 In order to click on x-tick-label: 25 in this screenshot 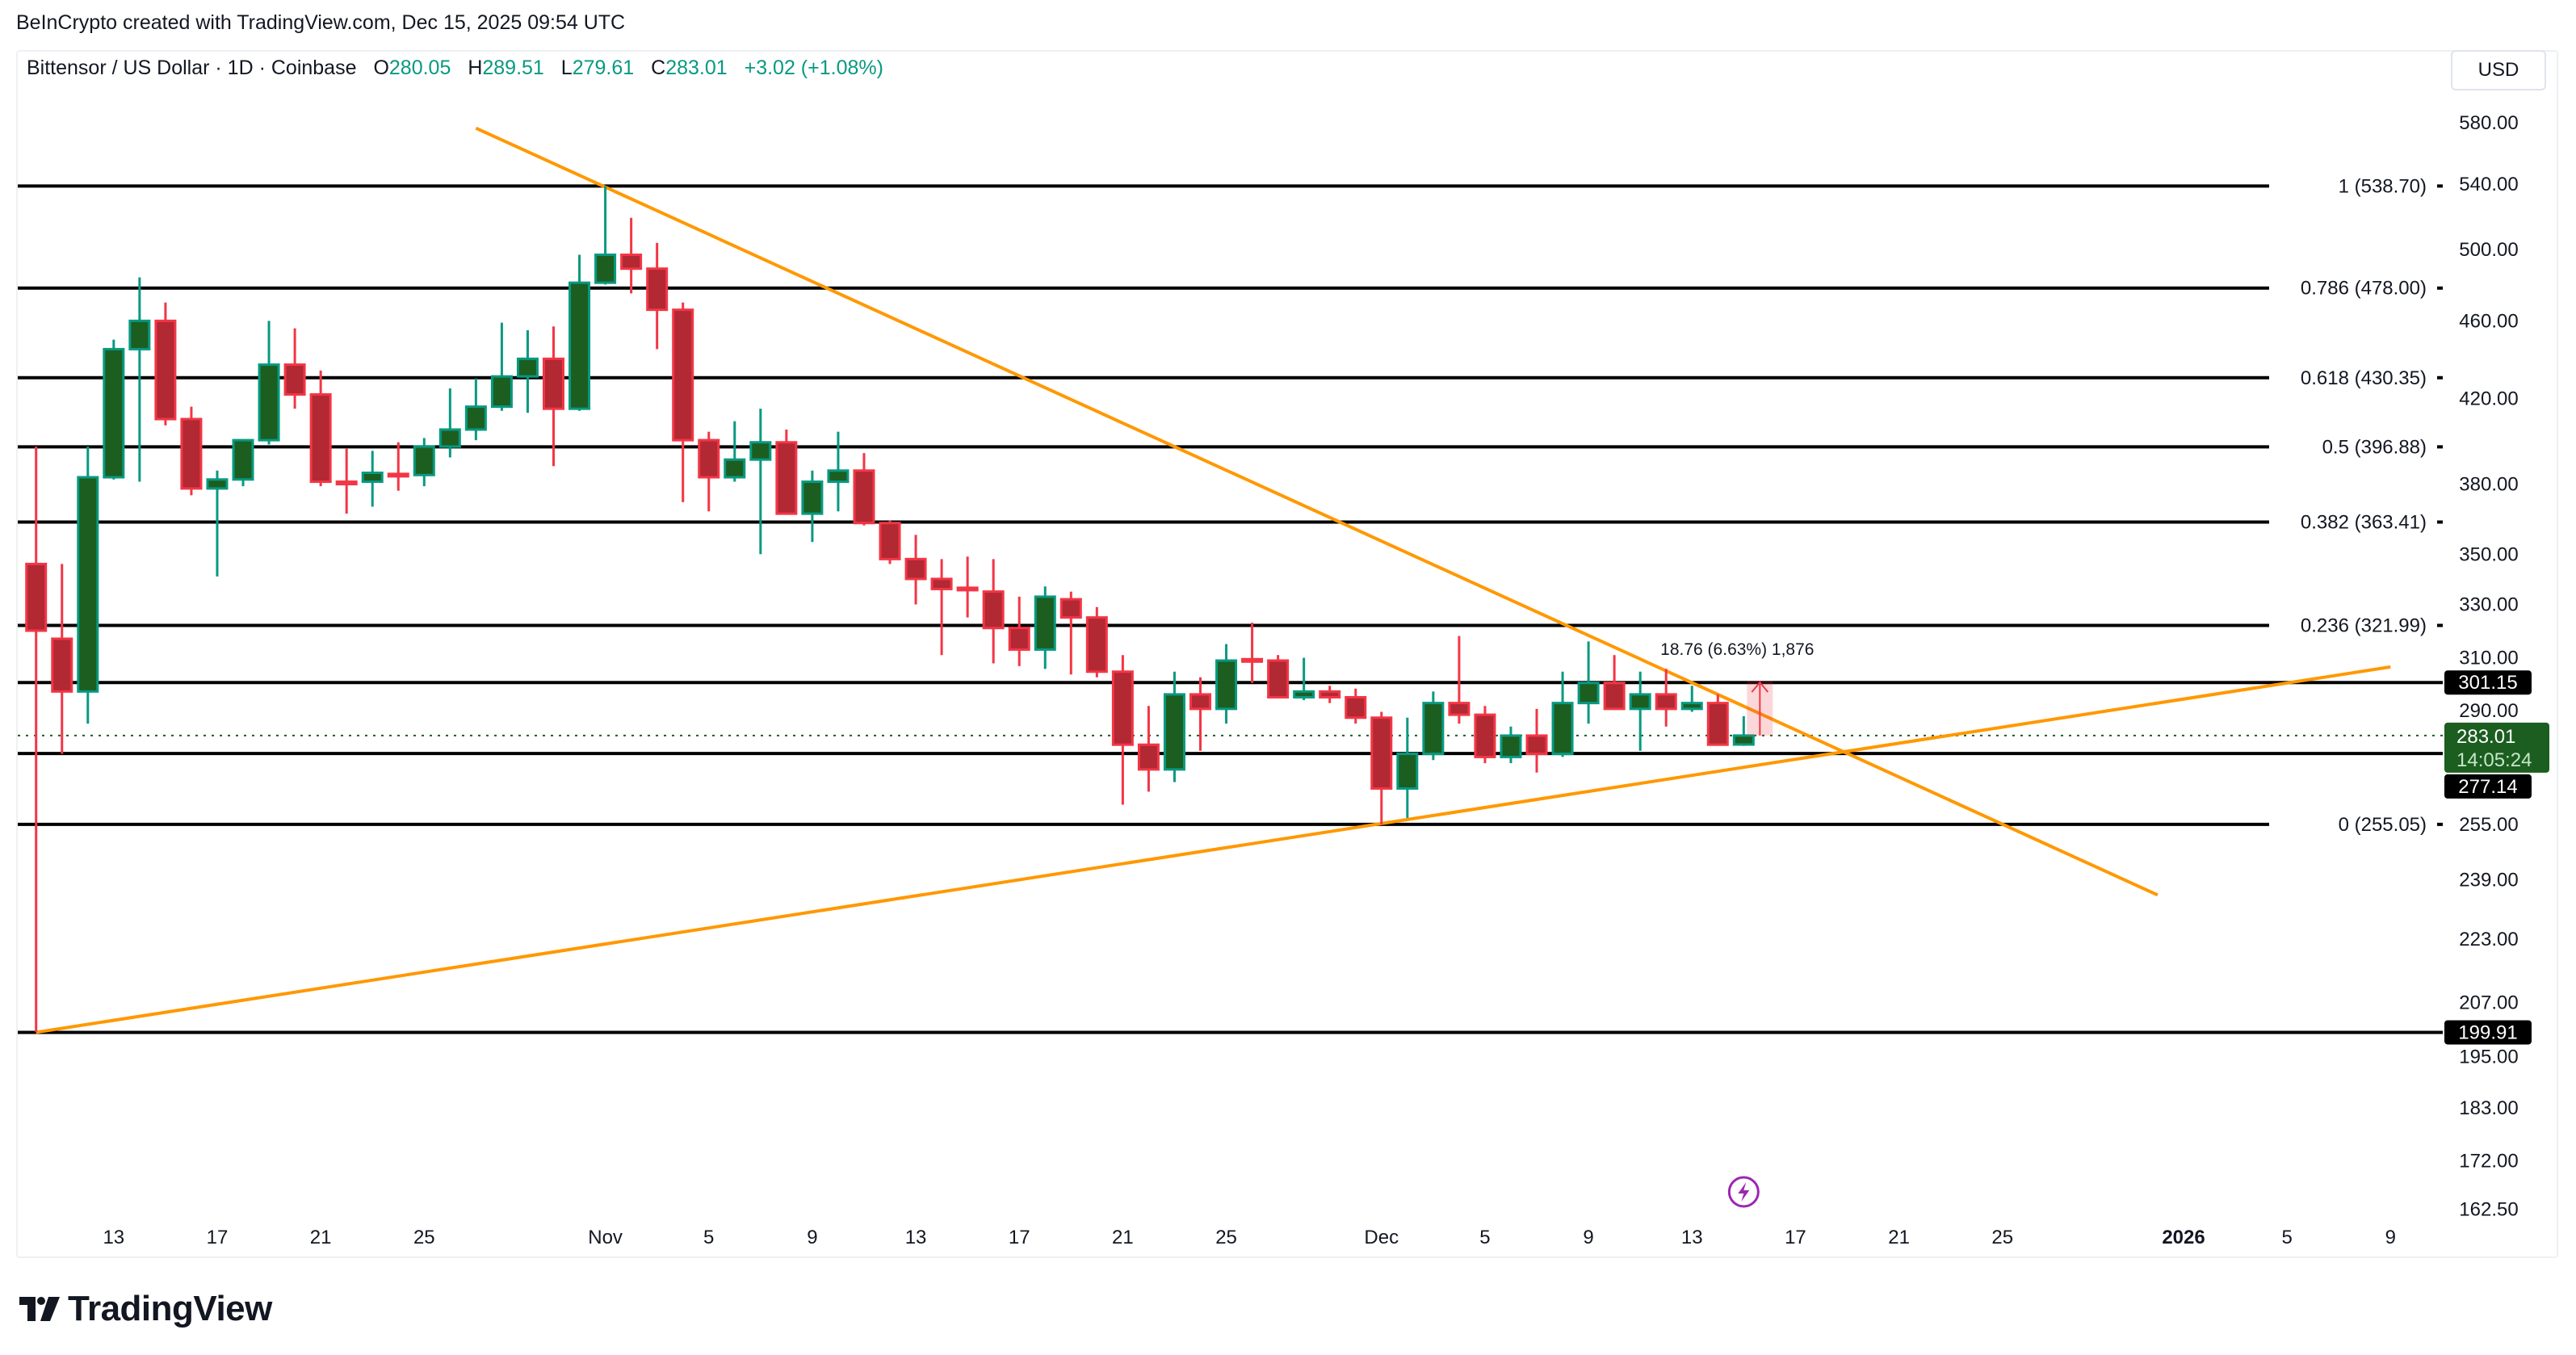, I will do `click(2002, 1238)`.